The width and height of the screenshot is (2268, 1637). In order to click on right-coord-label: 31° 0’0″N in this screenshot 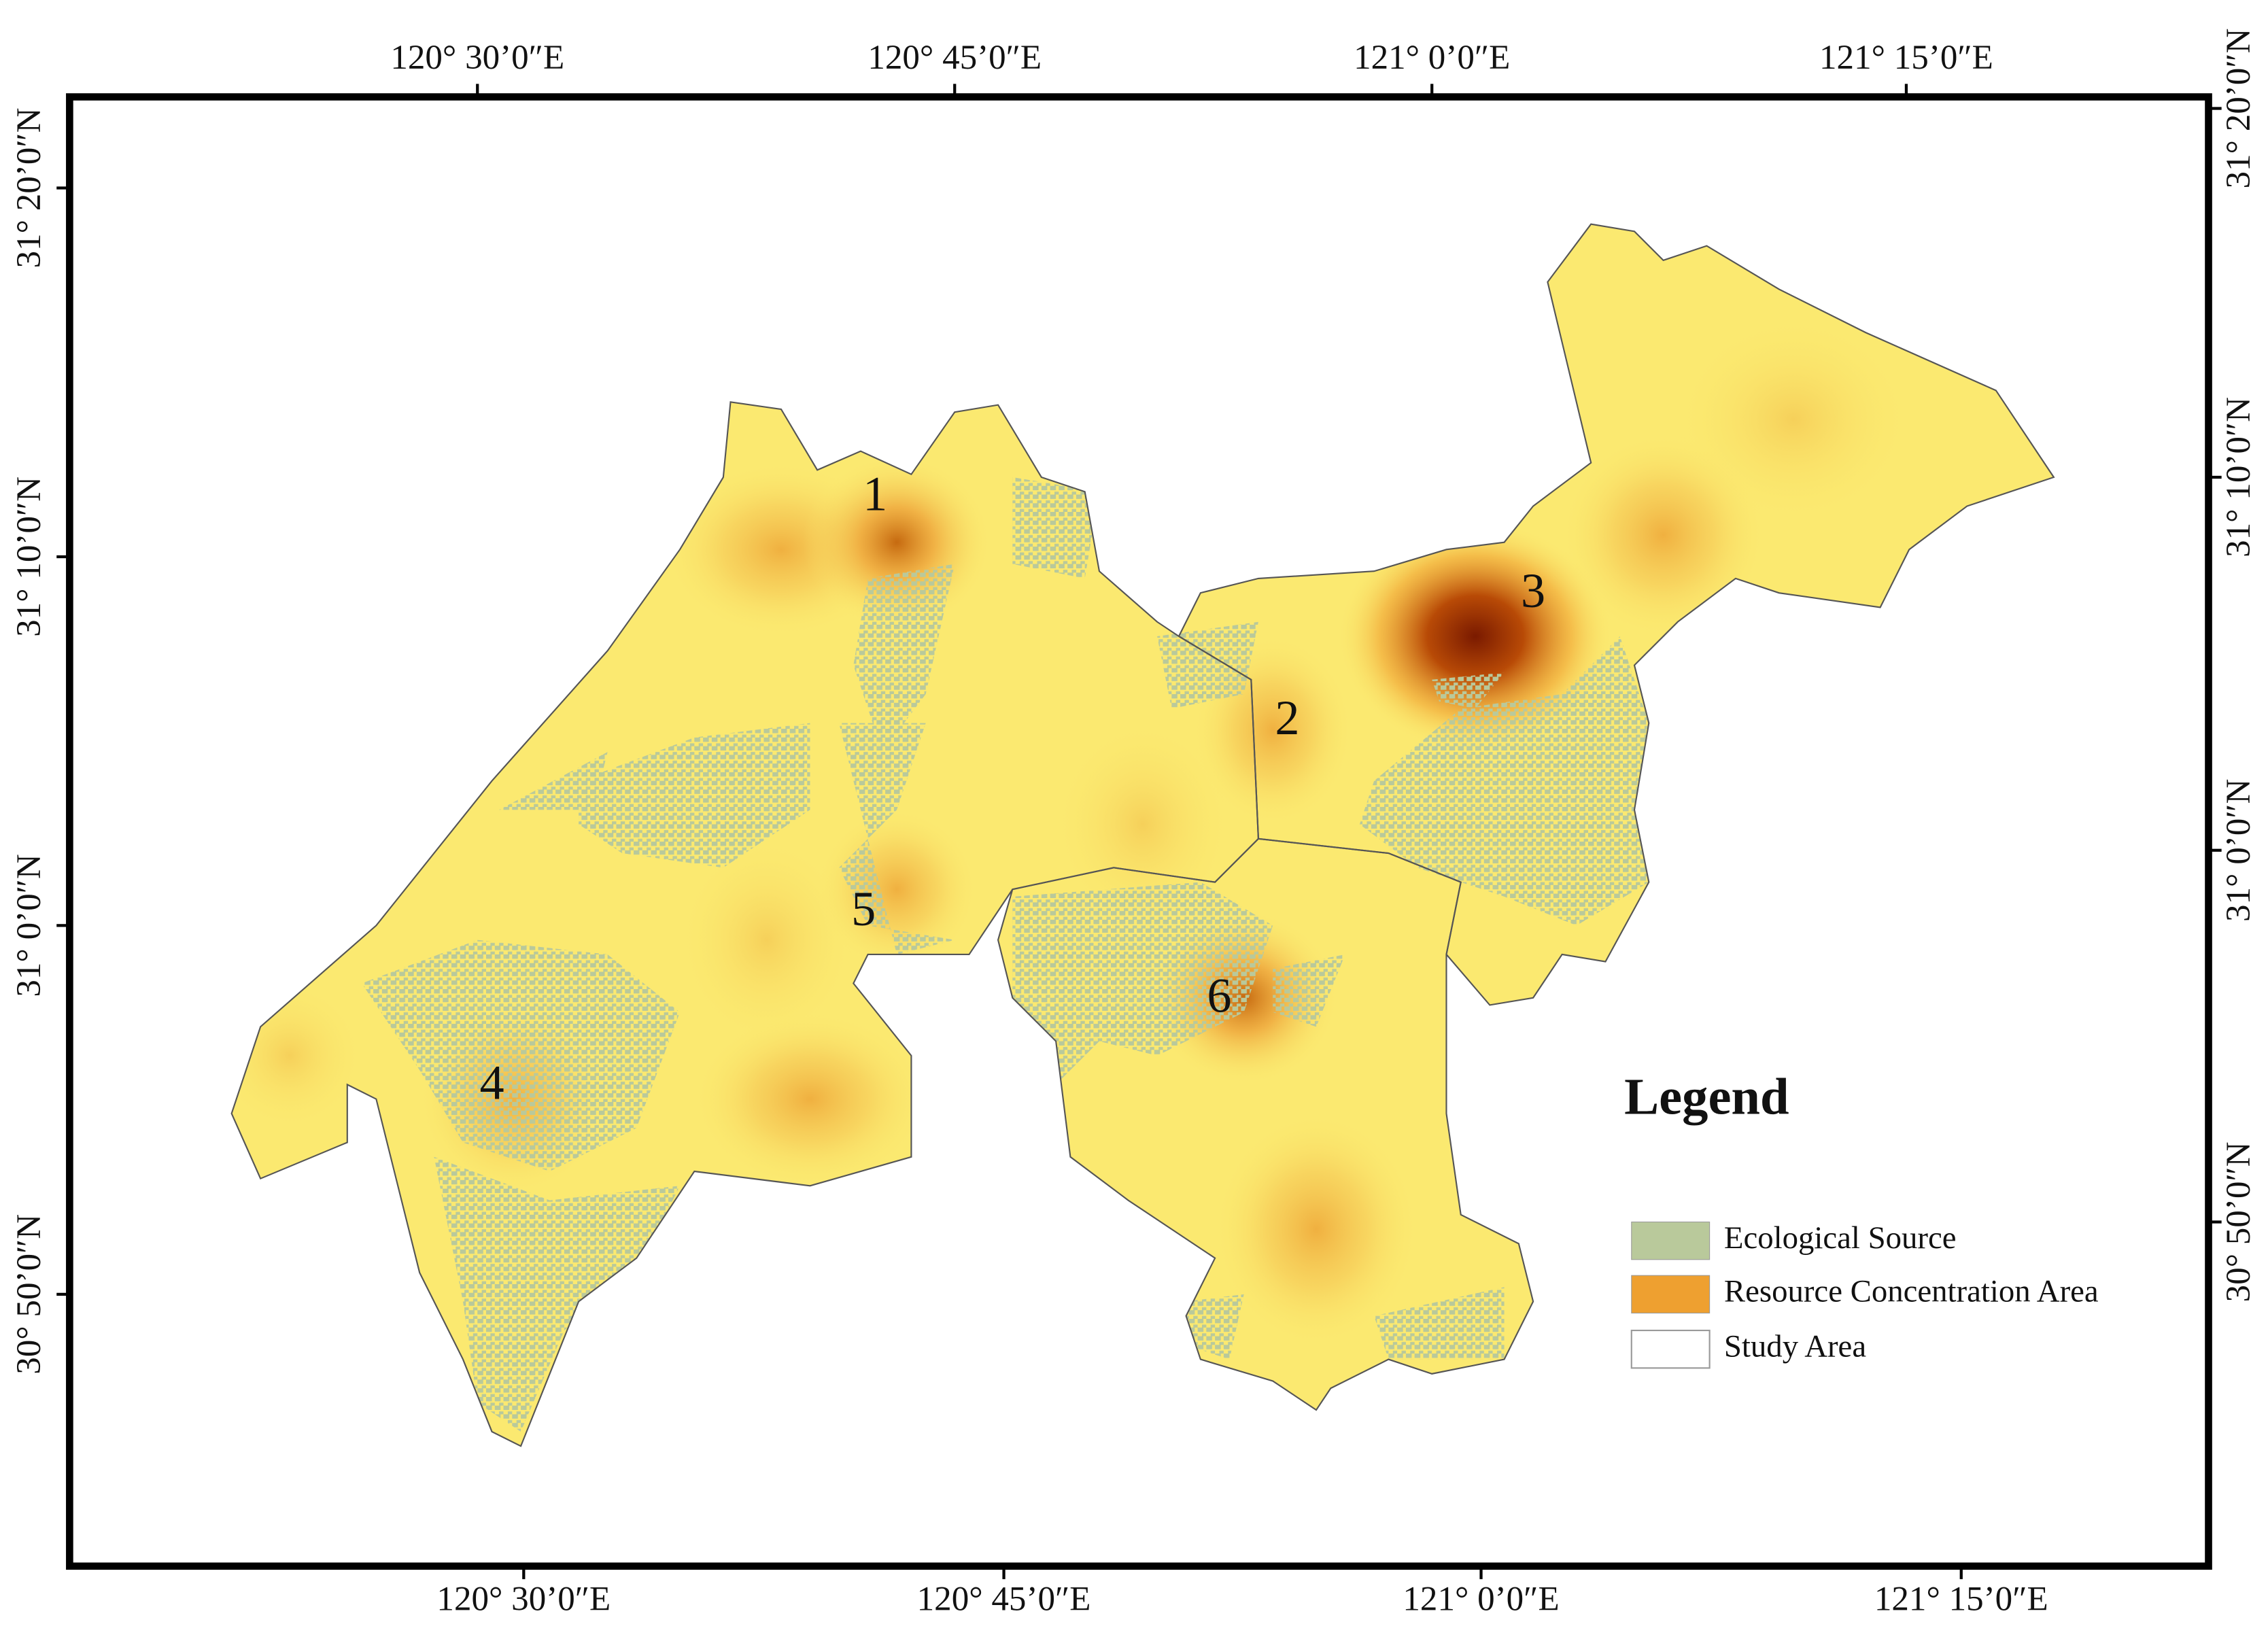, I will do `click(2239, 850)`.